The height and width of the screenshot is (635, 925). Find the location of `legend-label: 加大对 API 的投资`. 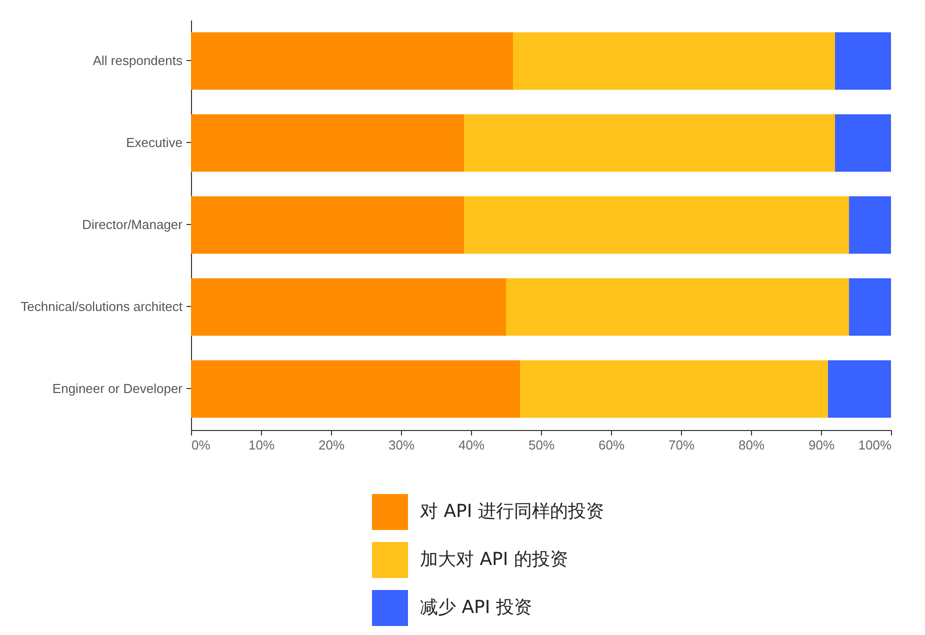

legend-label: 加大对 API 的投资 is located at coordinates (494, 559).